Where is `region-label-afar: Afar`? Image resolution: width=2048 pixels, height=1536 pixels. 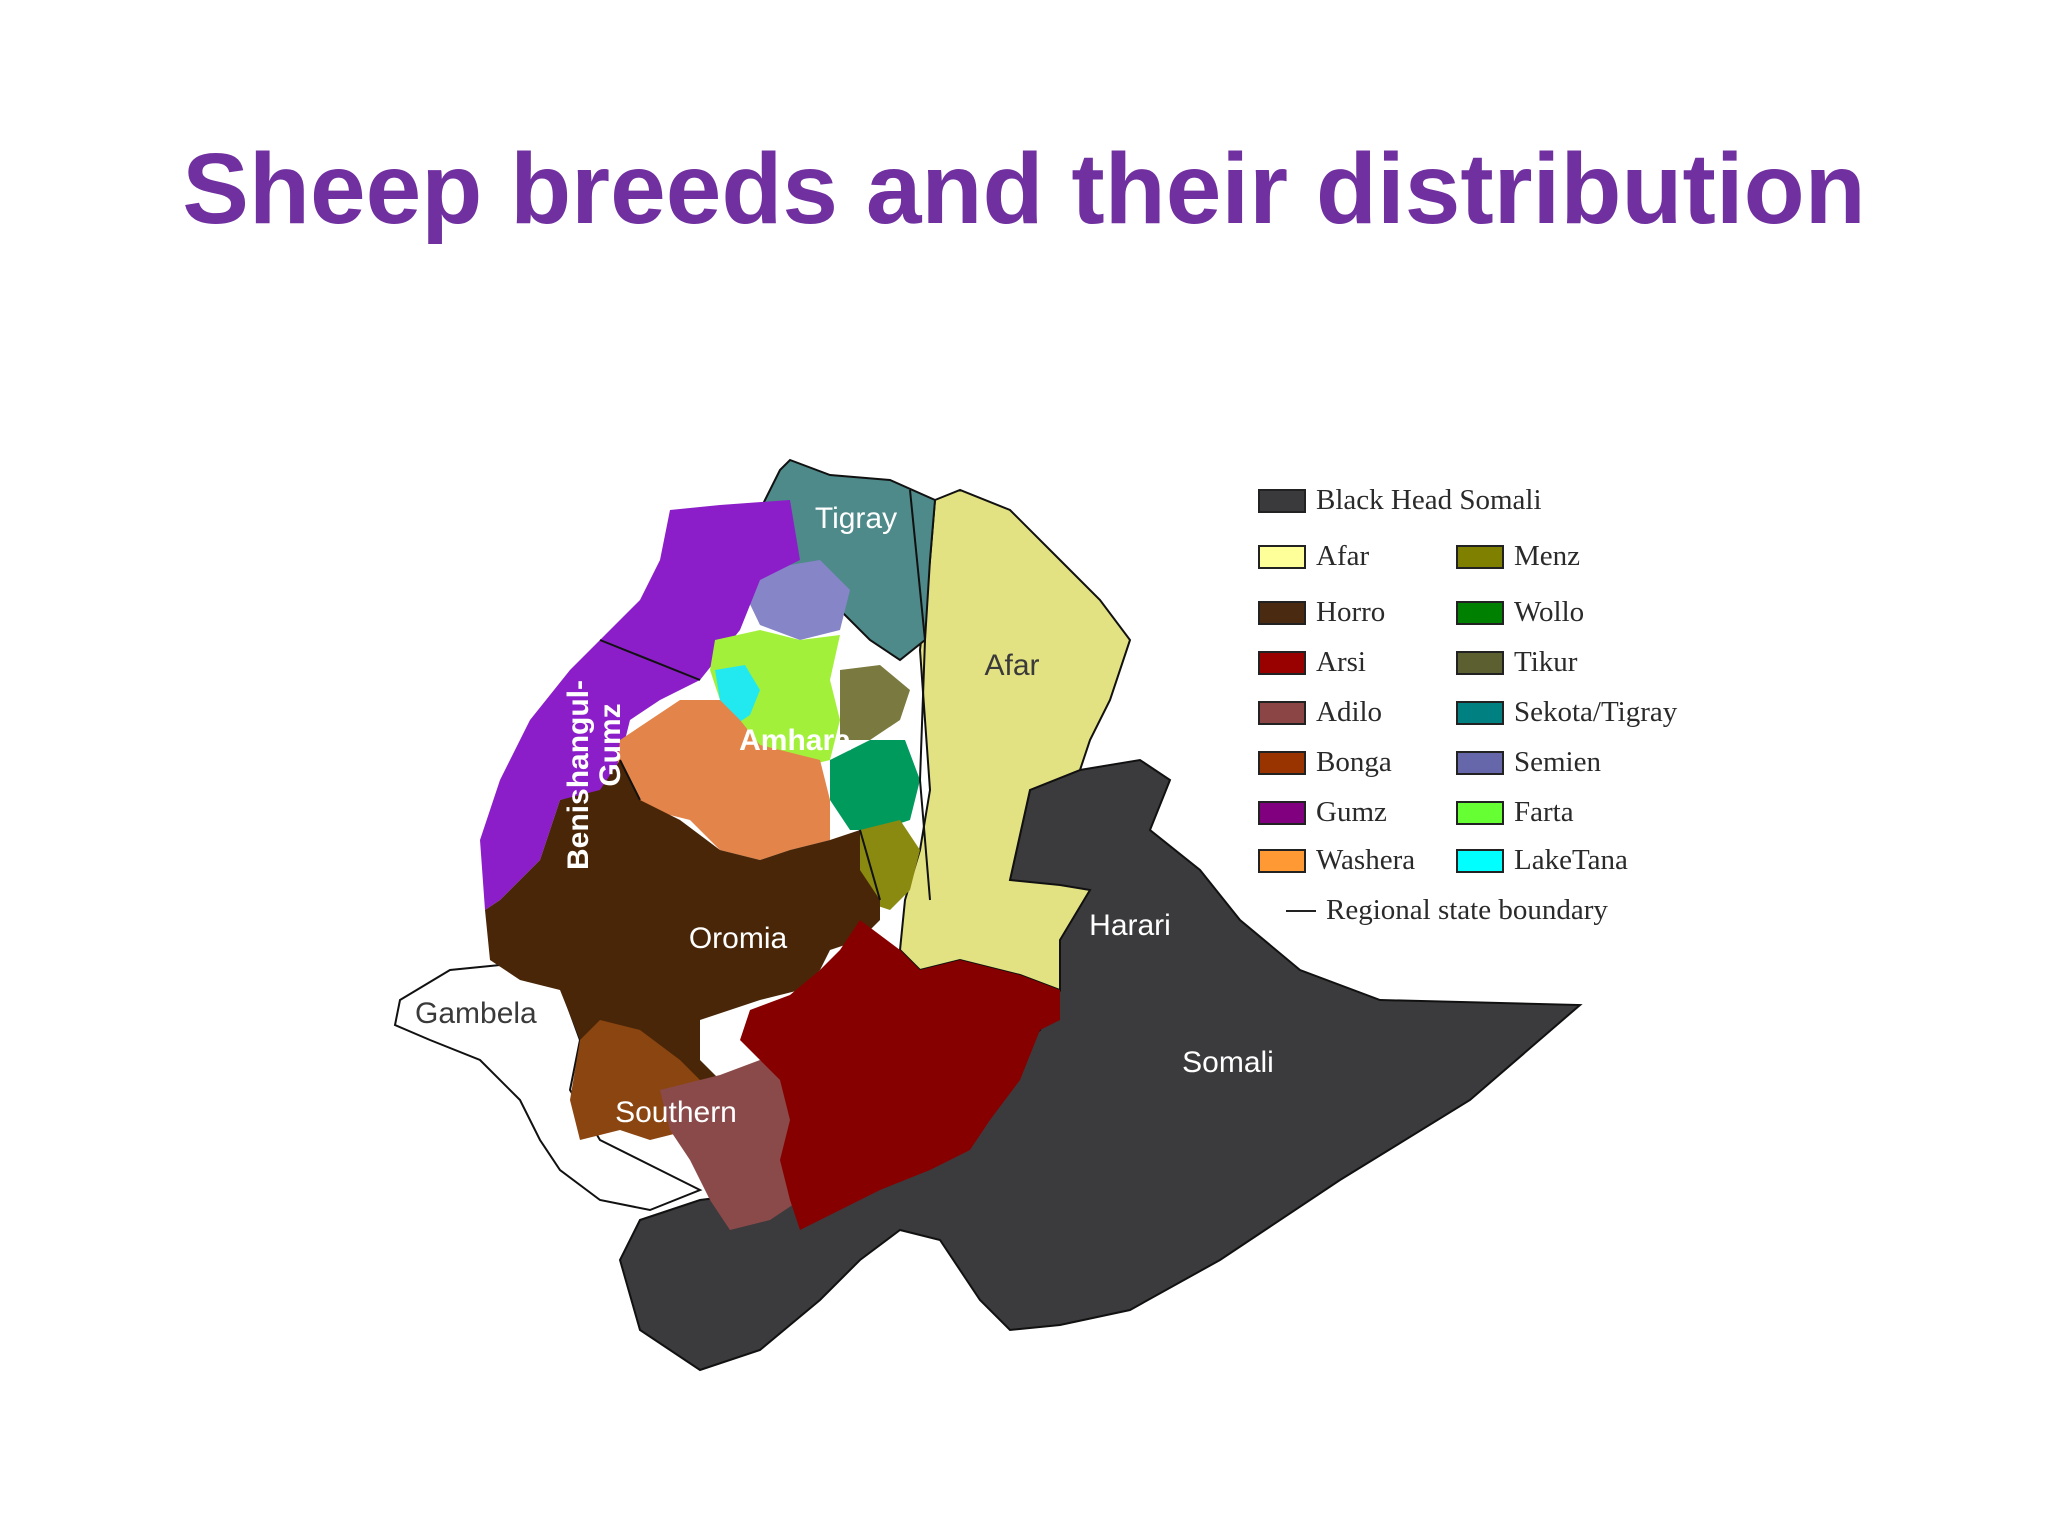 region-label-afar: Afar is located at coordinates (1011, 665).